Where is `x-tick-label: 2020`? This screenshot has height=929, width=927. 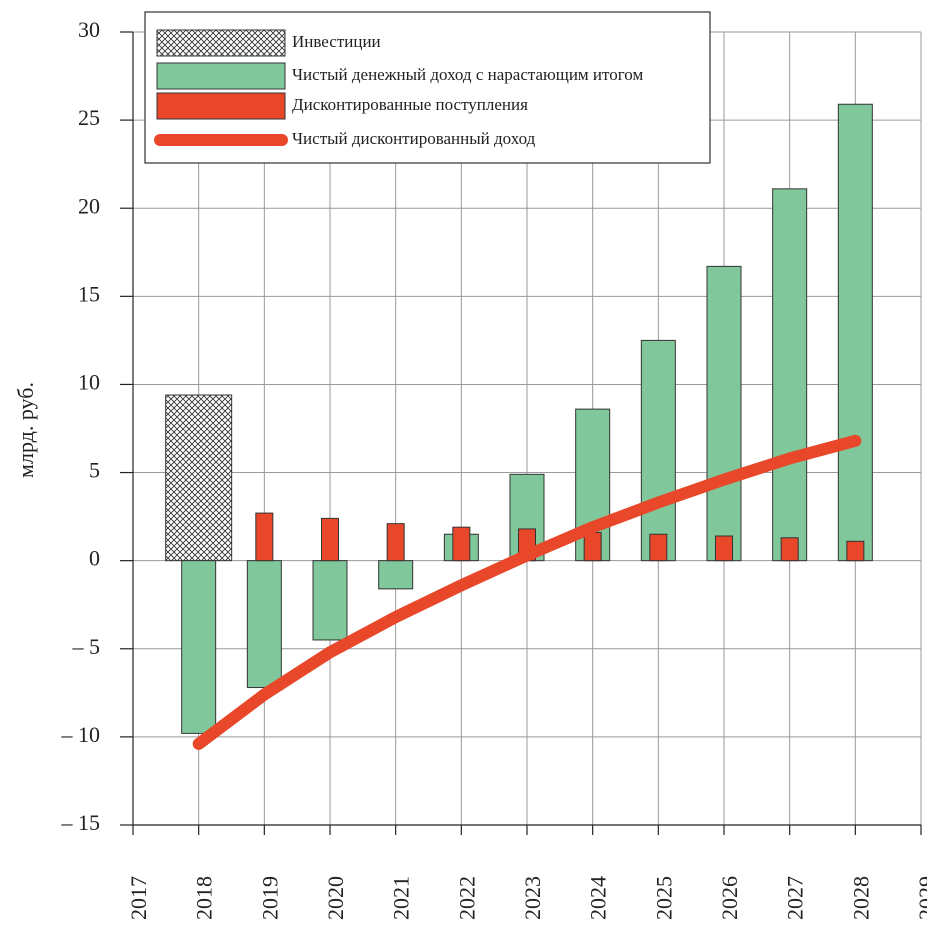 x-tick-label: 2020 is located at coordinates (335, 898).